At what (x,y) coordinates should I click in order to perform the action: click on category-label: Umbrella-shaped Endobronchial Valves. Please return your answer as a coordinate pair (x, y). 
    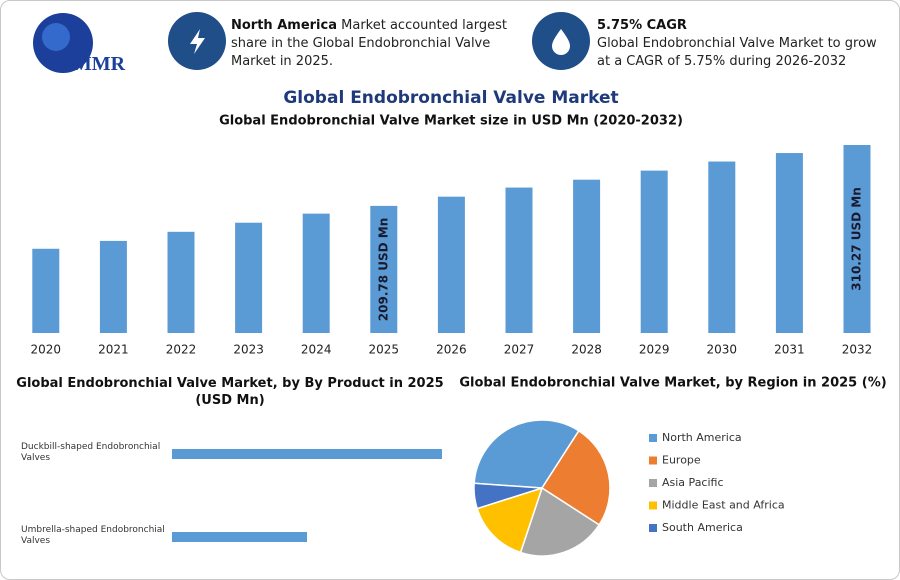
    Looking at the image, I should click on (93, 535).